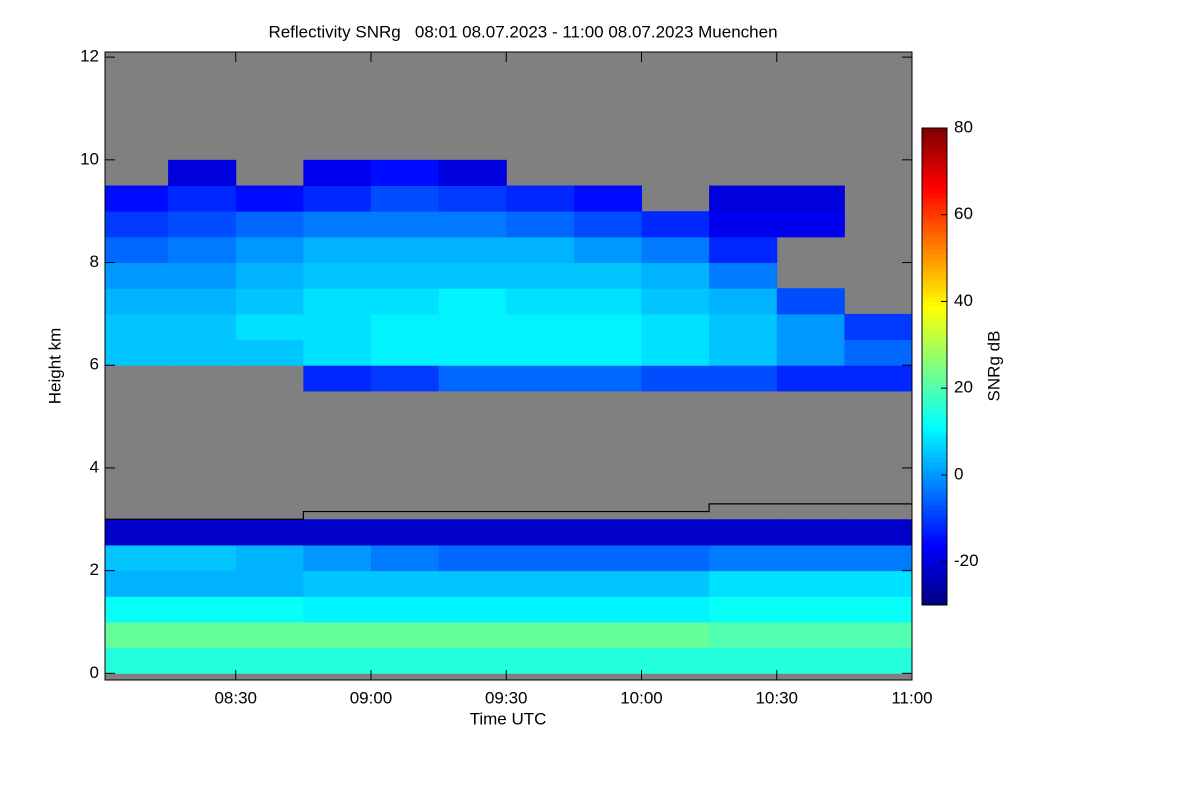 The width and height of the screenshot is (1200, 805). Describe the element at coordinates (958, 473) in the screenshot. I see `colorbar-tick-label: 0` at that location.